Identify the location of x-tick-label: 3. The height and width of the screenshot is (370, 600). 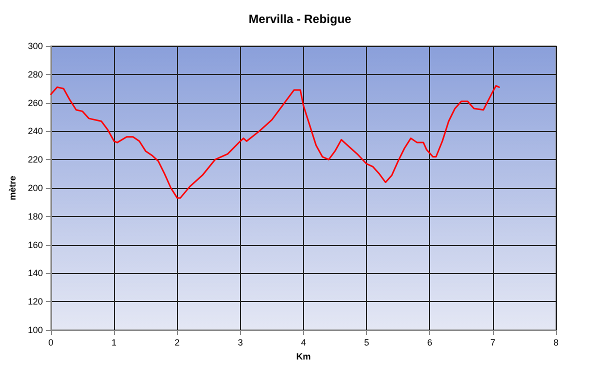
(240, 343).